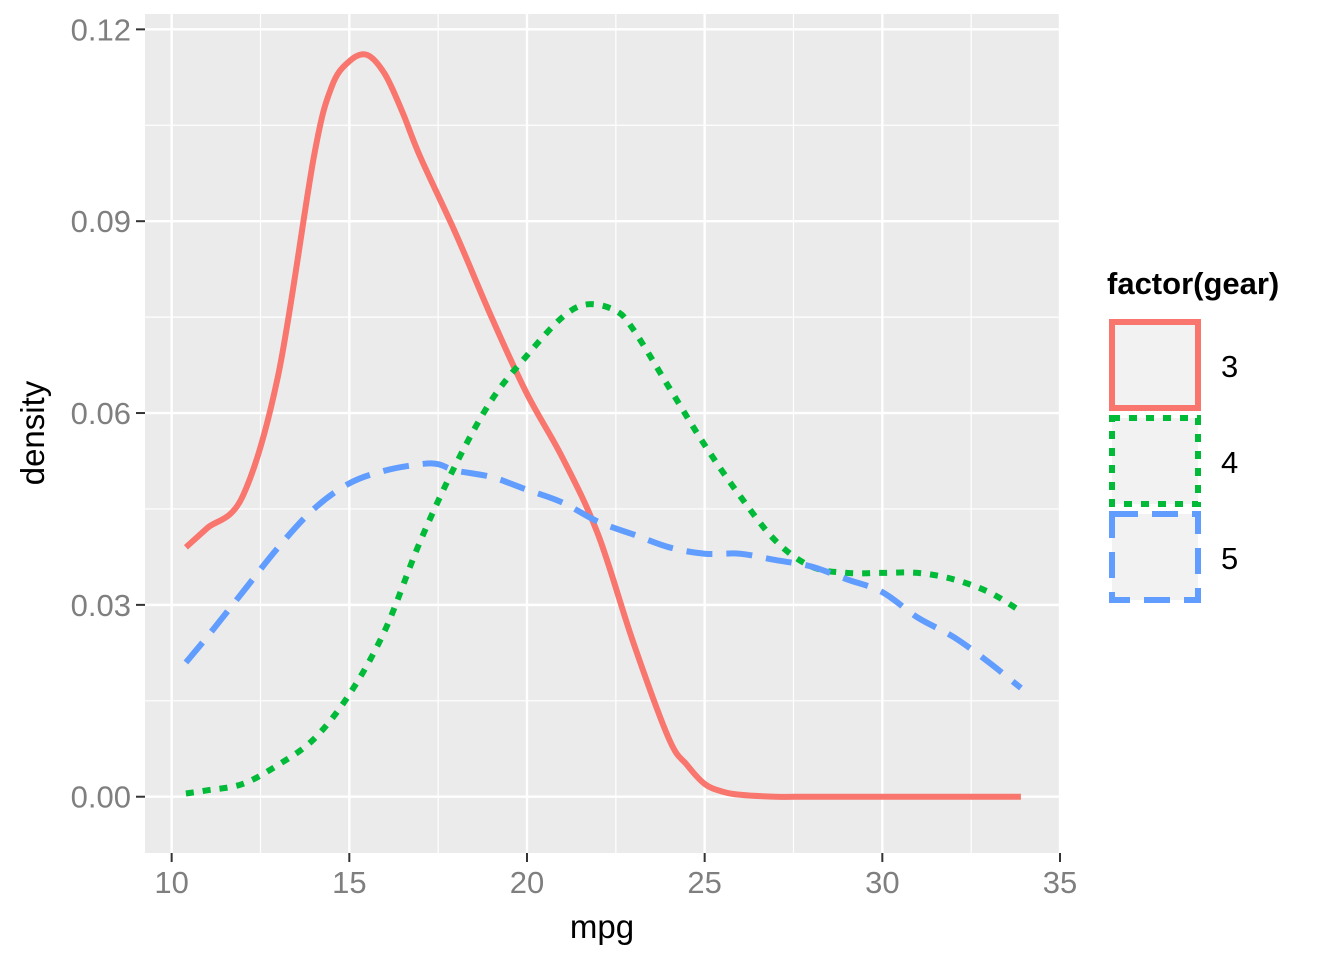 Image resolution: width=1344 pixels, height=960 pixels. What do you see at coordinates (1193, 283) in the screenshot?
I see `legend-title: factor(gear)` at bounding box center [1193, 283].